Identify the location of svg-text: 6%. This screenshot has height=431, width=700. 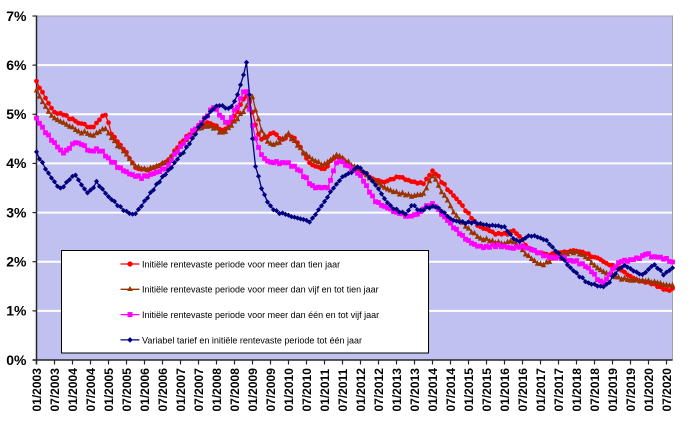
(16, 65).